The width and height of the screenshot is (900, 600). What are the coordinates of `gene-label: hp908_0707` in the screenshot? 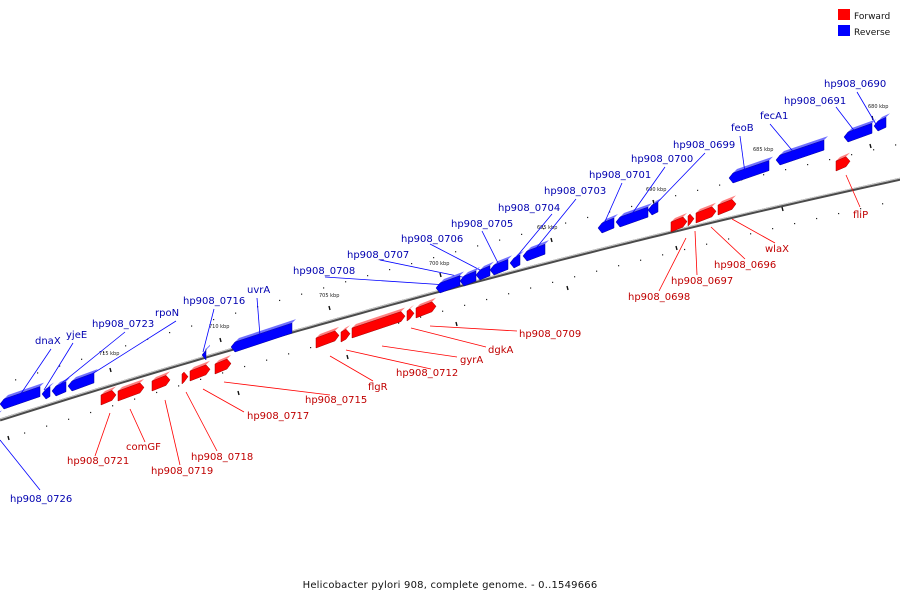 It's located at (378, 255).